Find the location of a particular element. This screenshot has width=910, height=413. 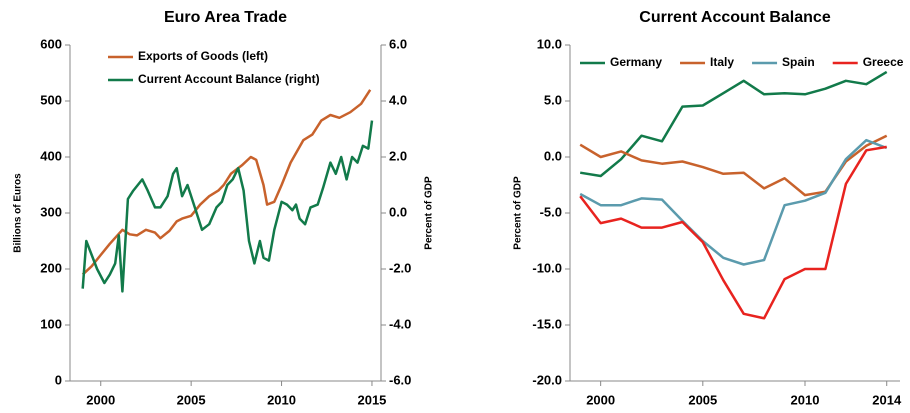

y2-axis-label: Percent of GDP is located at coordinates (429, 213).